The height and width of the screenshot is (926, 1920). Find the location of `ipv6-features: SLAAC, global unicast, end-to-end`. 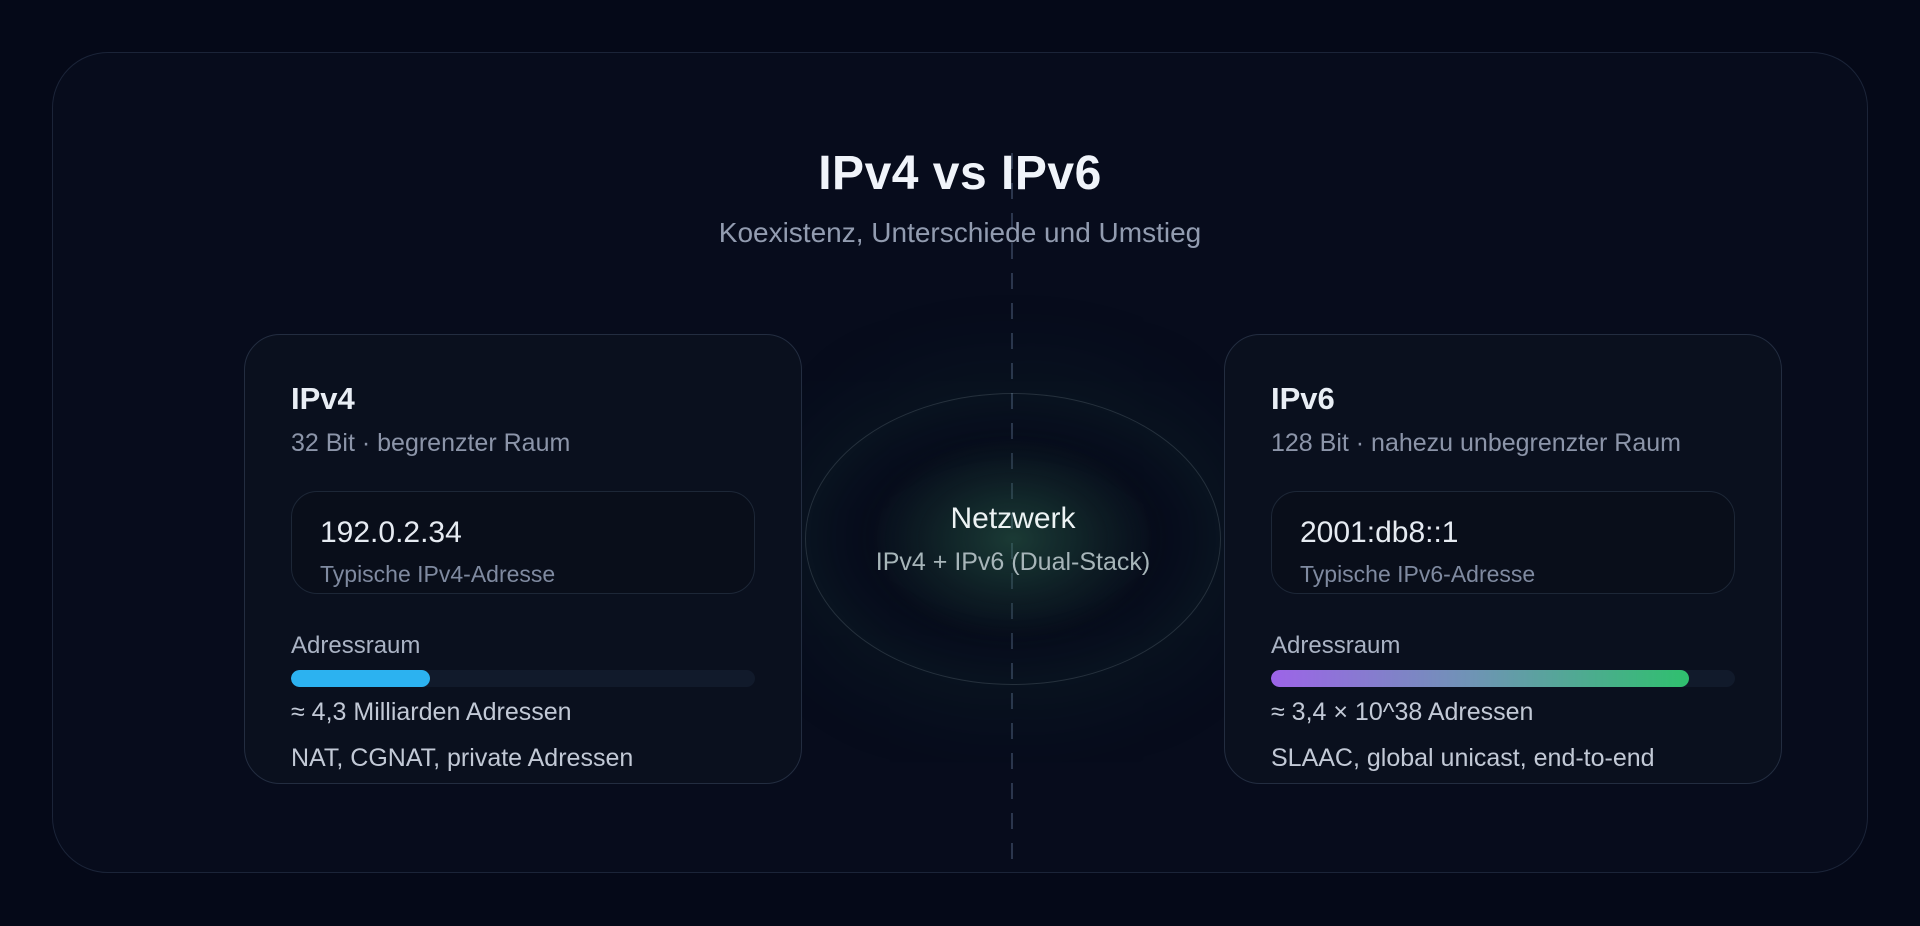

ipv6-features: SLAAC, global unicast, end-to-end is located at coordinates (1463, 758).